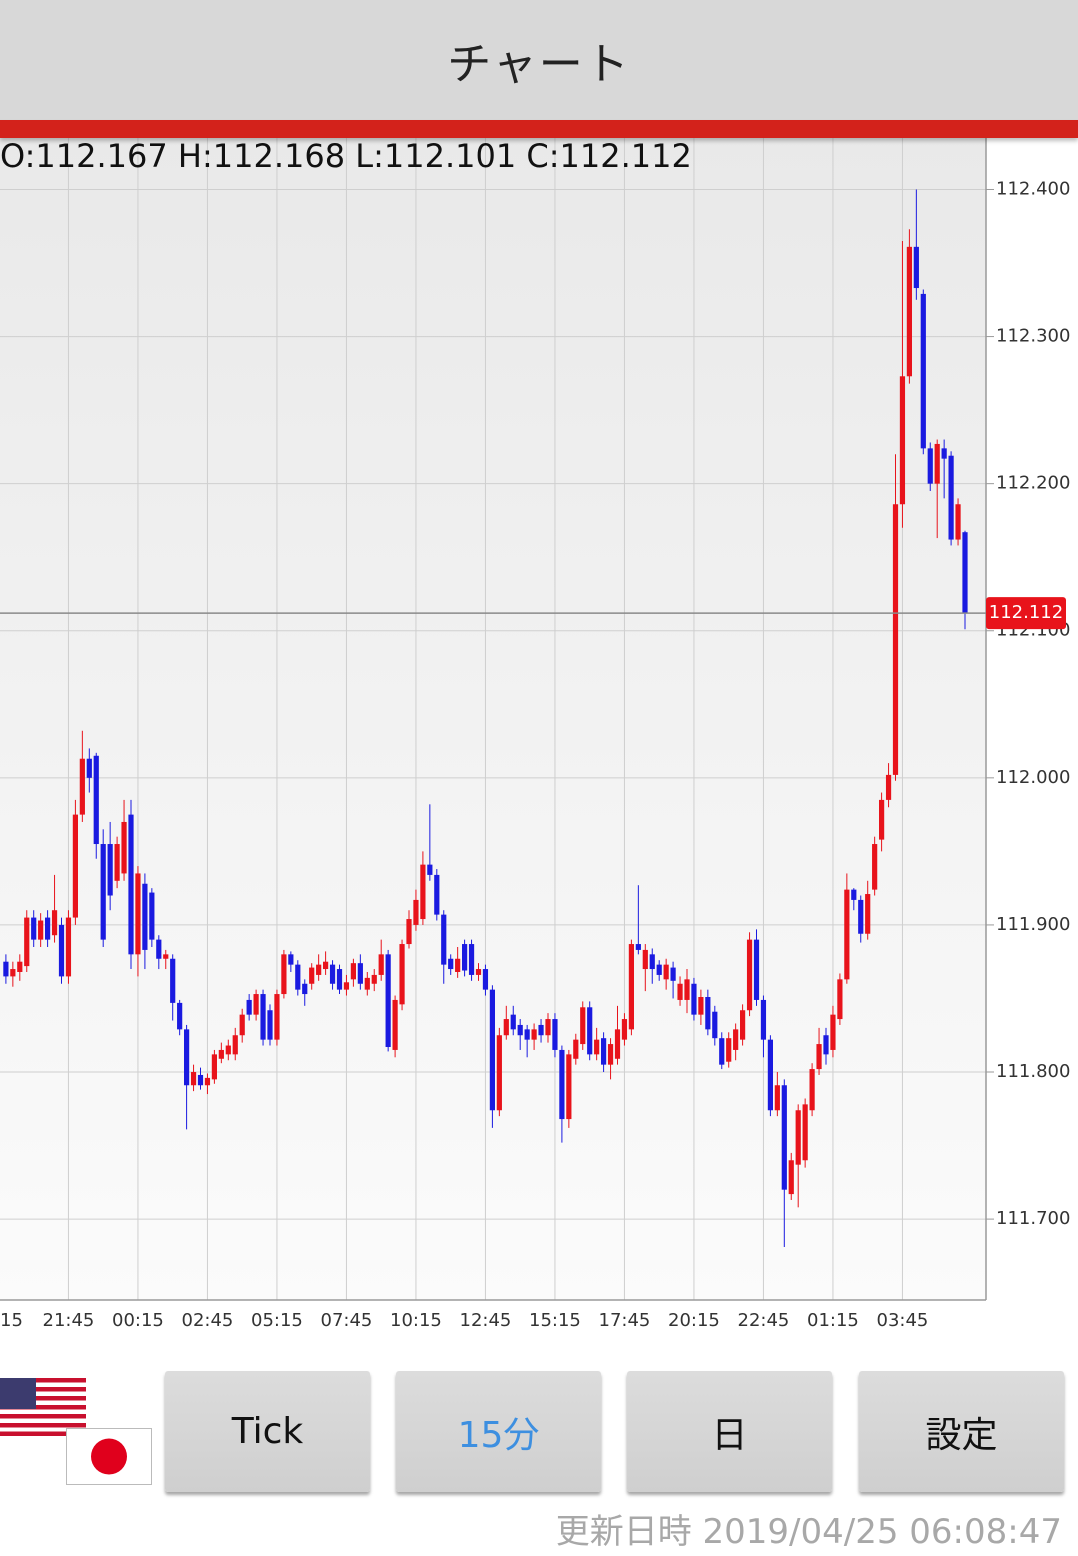 This screenshot has height=1556, width=1078. Describe the element at coordinates (808, 1532) in the screenshot. I see `update-time: 更新日時 2019/04/25 06:08:47` at that location.